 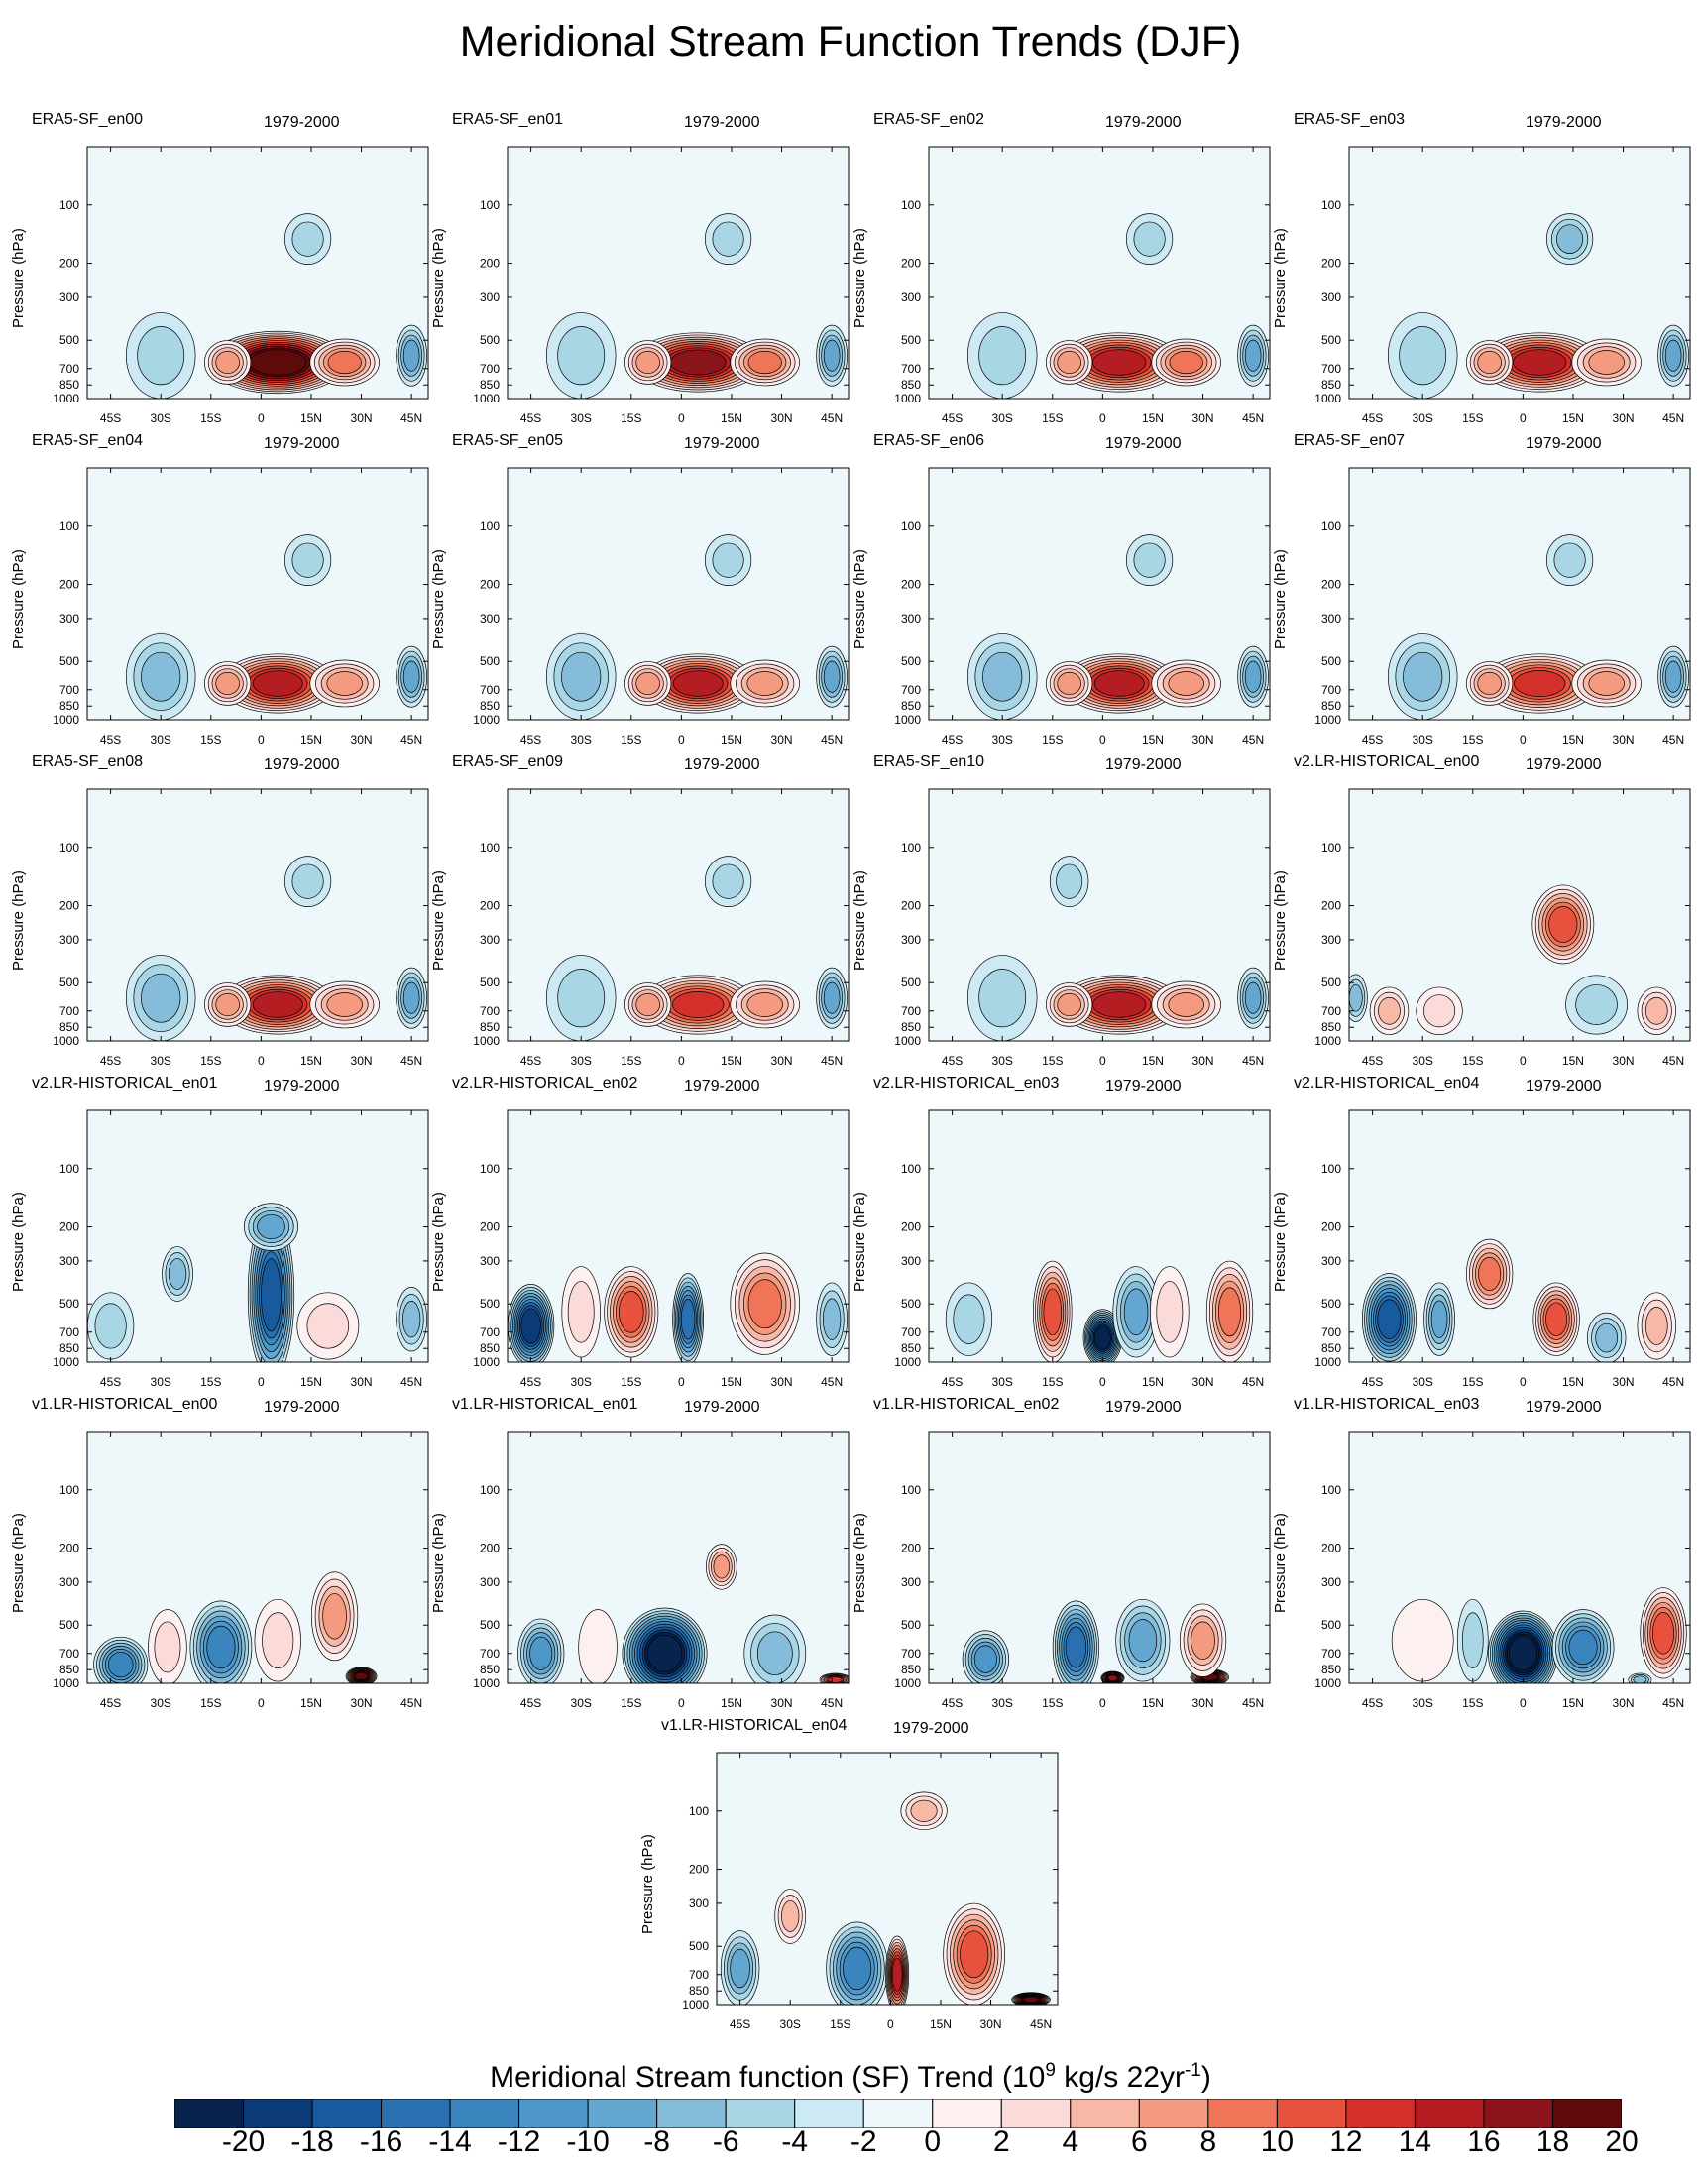 What do you see at coordinates (1331, 385) in the screenshot?
I see `y-tick-label: 850` at bounding box center [1331, 385].